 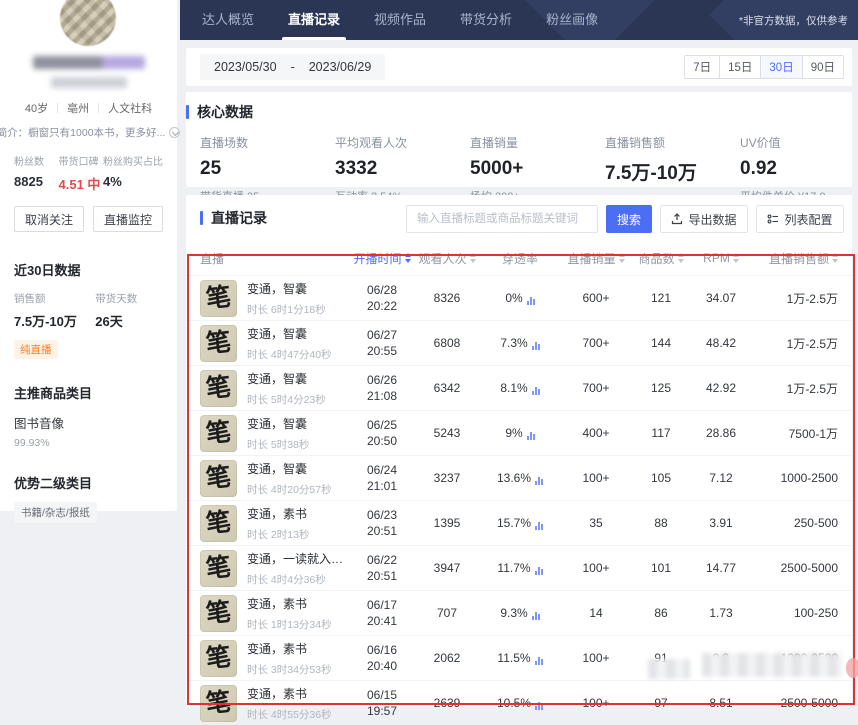 What do you see at coordinates (596, 703) in the screenshot?
I see `sales-cell: 100+` at bounding box center [596, 703].